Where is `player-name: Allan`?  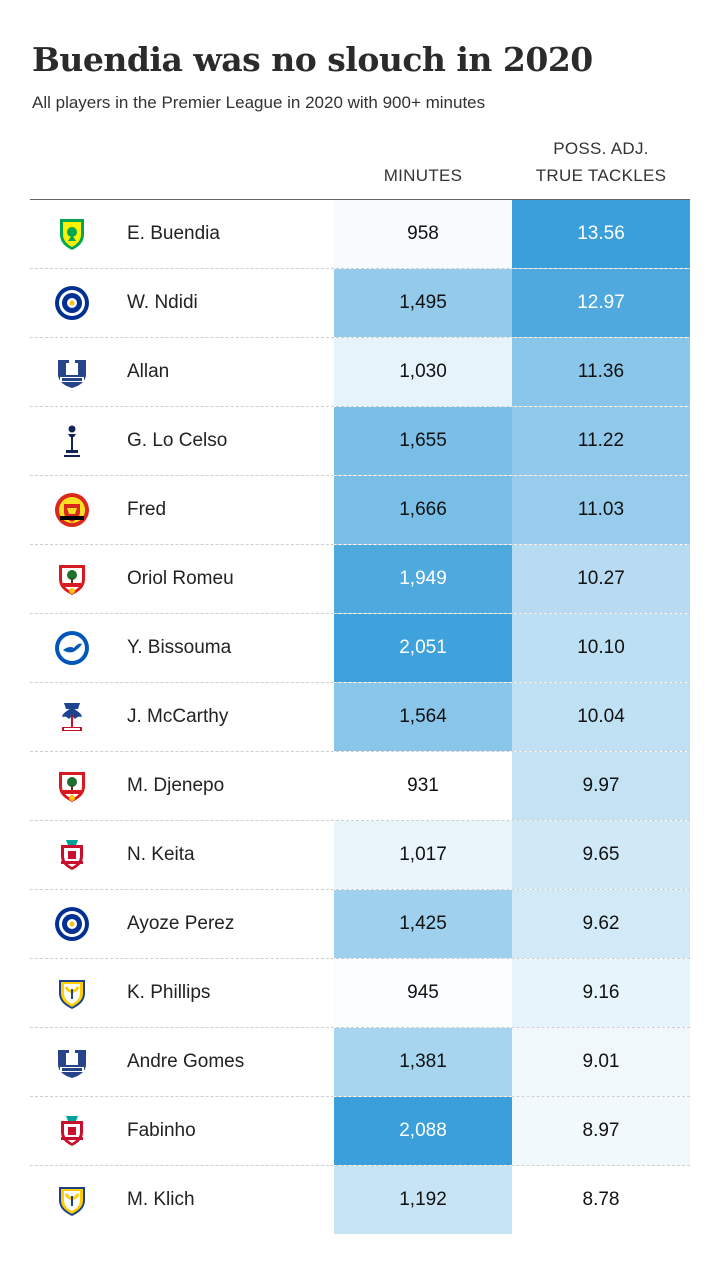
player-name: Allan is located at coordinates (148, 371).